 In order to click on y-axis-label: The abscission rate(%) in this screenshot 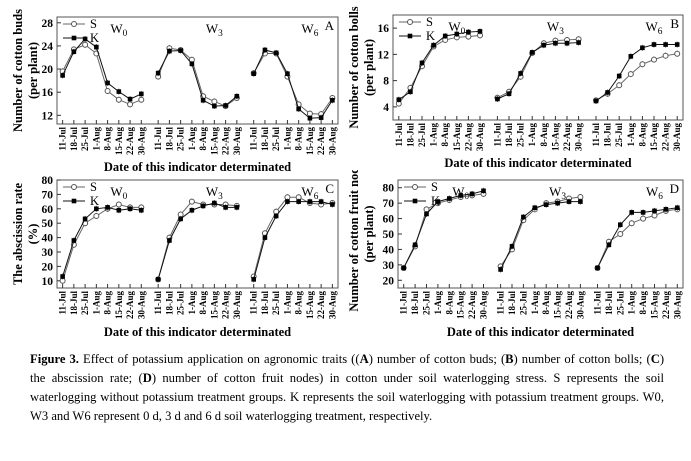, I will do `click(25, 234)`.